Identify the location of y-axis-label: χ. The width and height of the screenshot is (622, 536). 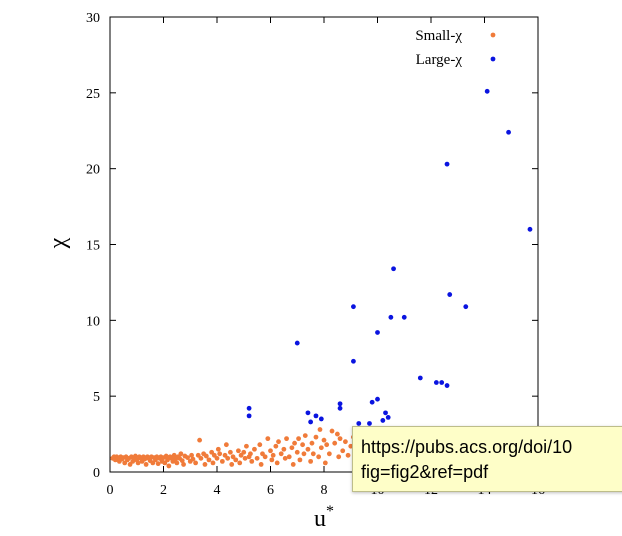
(58, 243).